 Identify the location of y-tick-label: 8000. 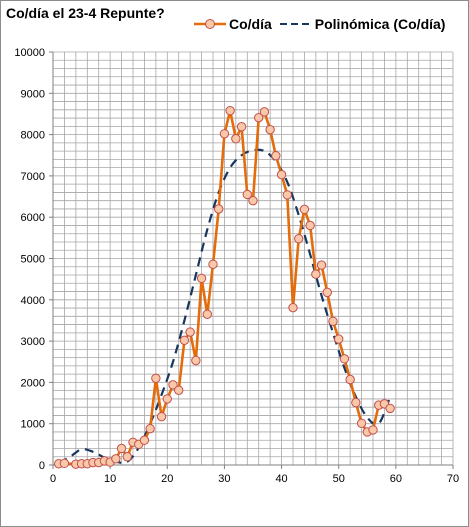
(33, 136).